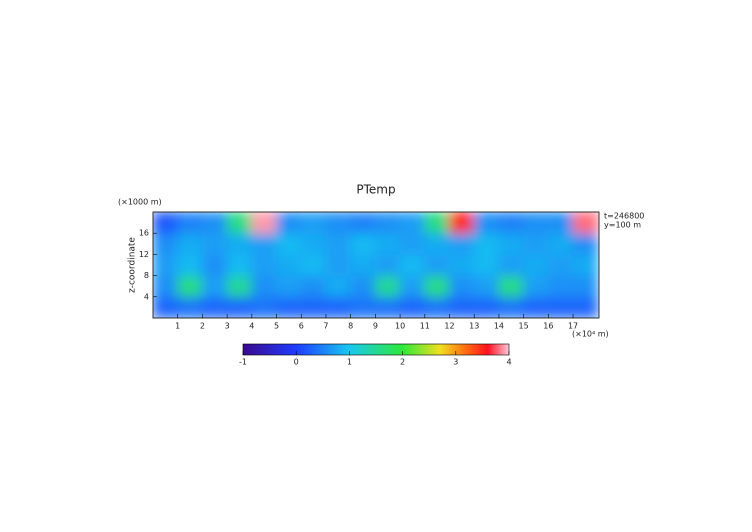 This screenshot has height=532, width=752. What do you see at coordinates (349, 362) in the screenshot?
I see `colorbar-tick-label: 1` at bounding box center [349, 362].